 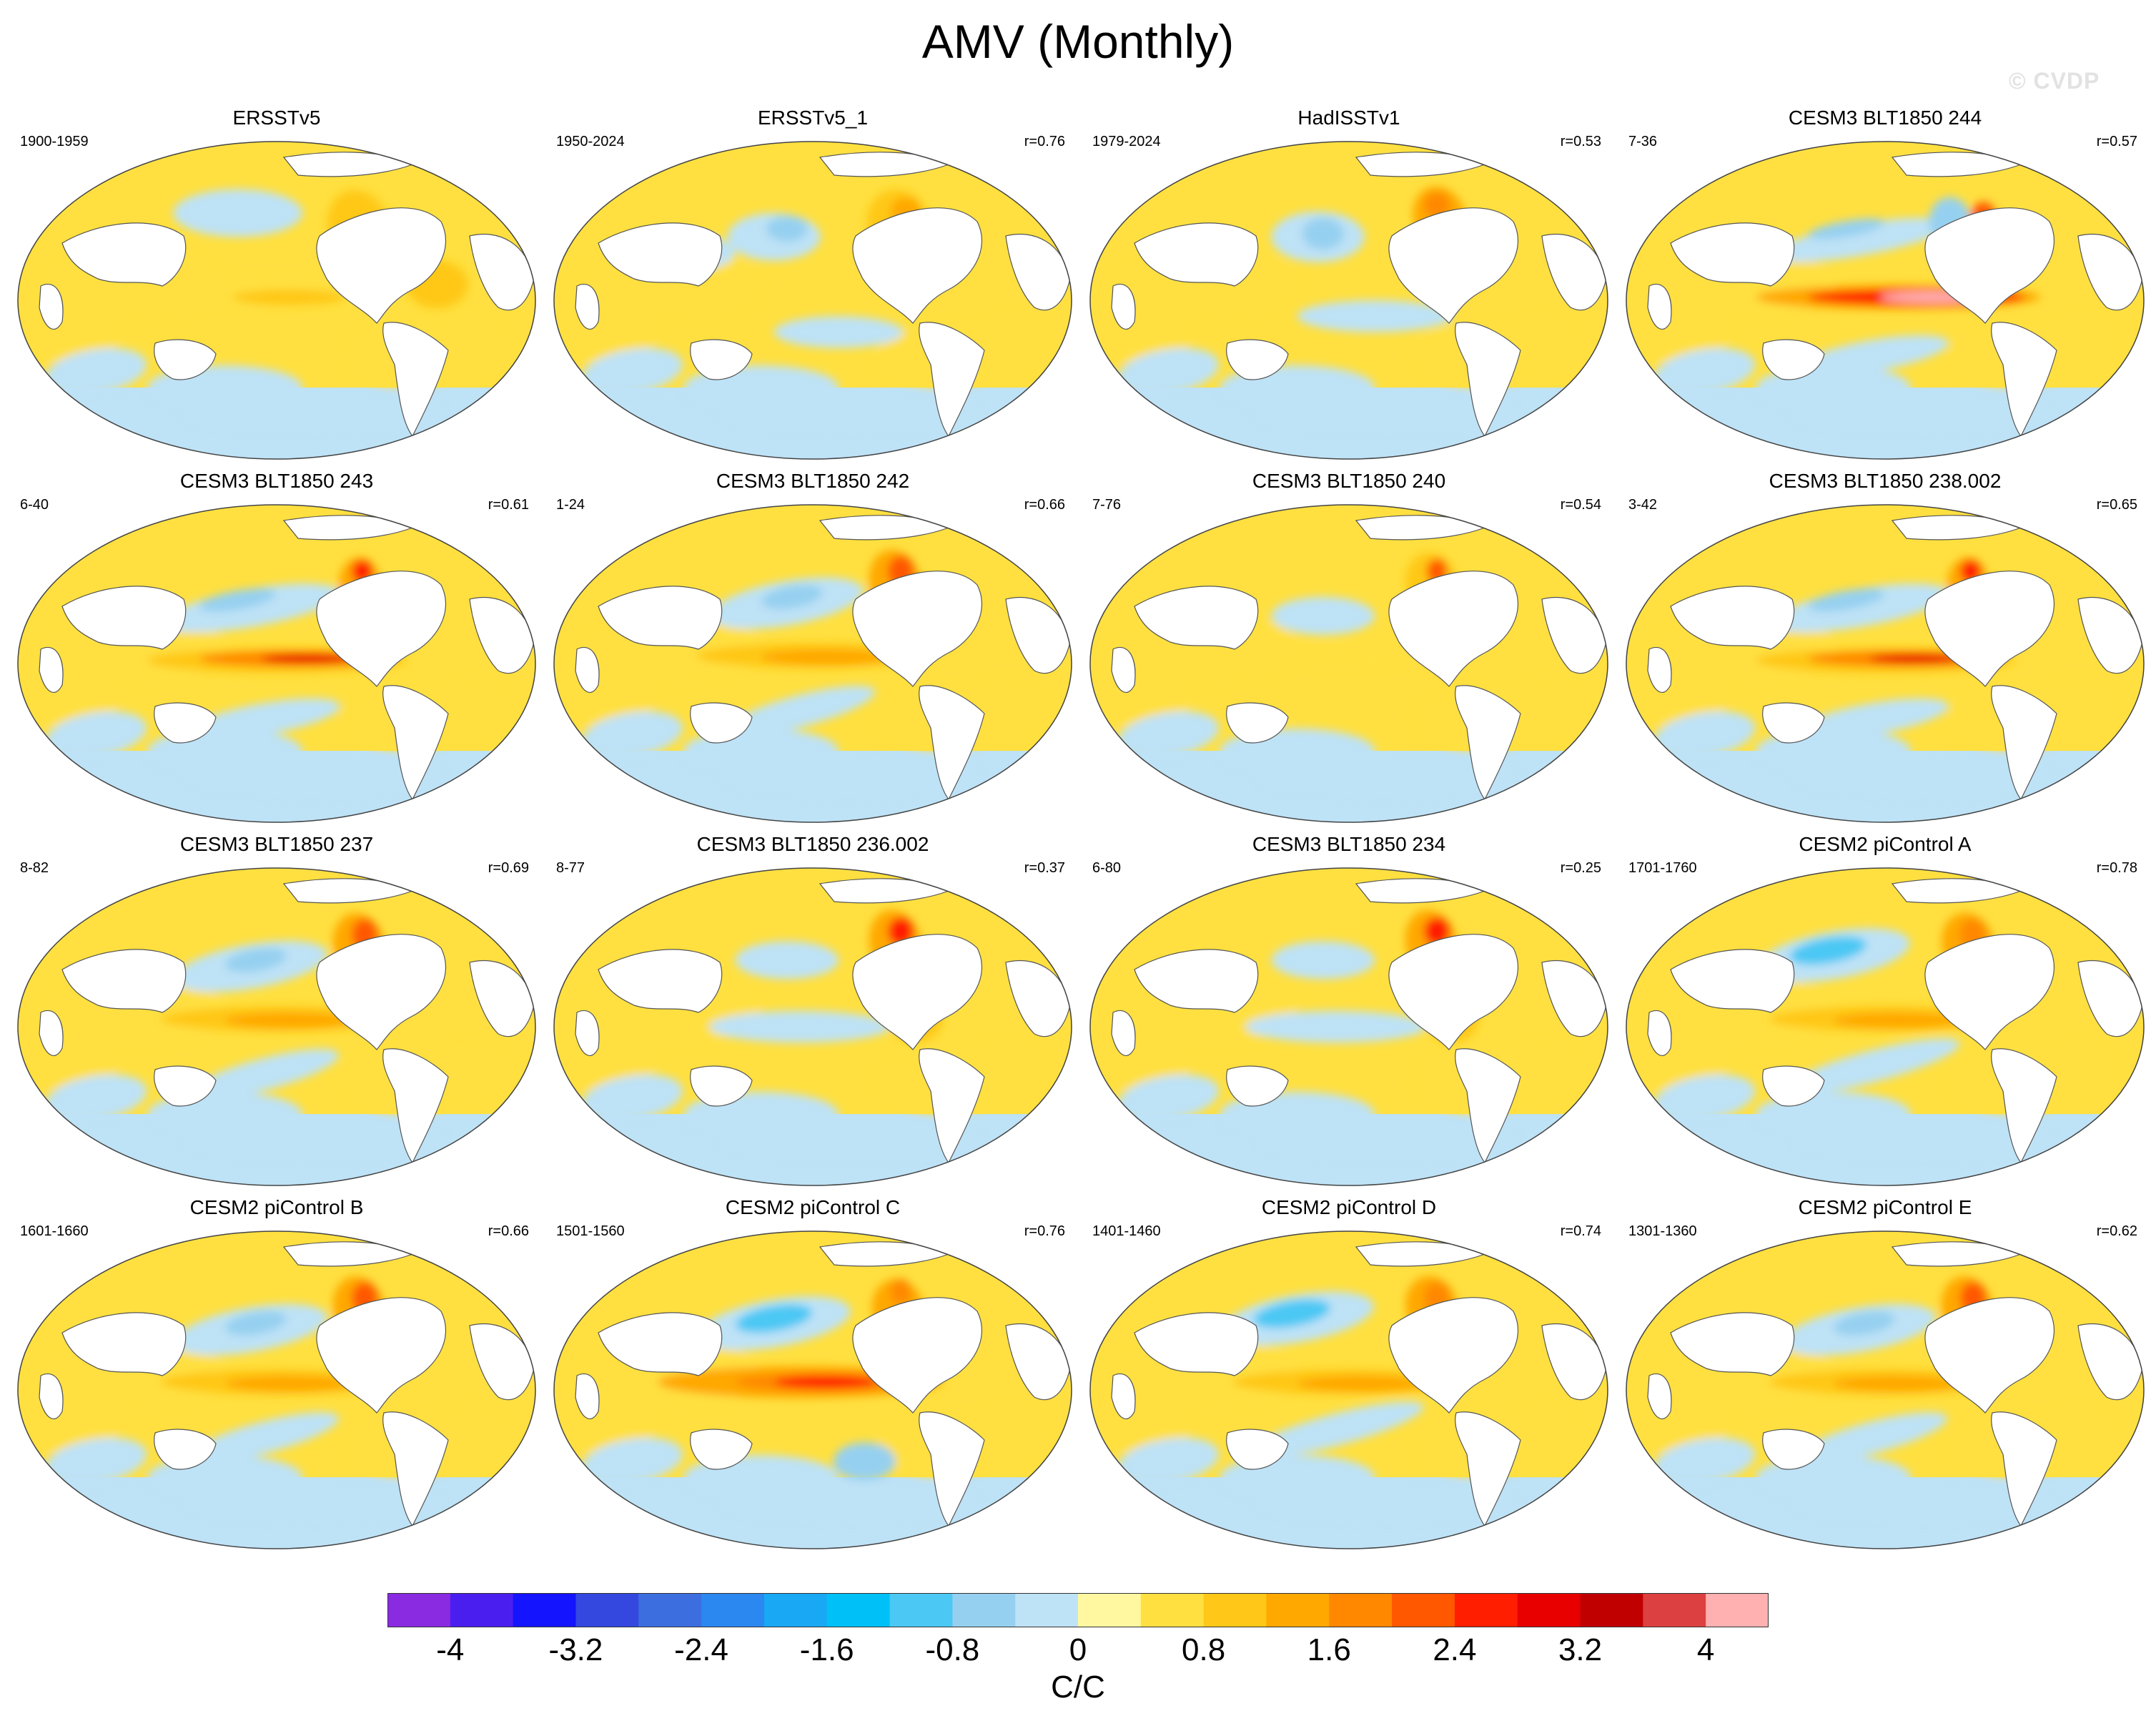 I want to click on map-panel: CESM3 BLT1850 238.002 3-42 r=0.65, so click(x=1885, y=652).